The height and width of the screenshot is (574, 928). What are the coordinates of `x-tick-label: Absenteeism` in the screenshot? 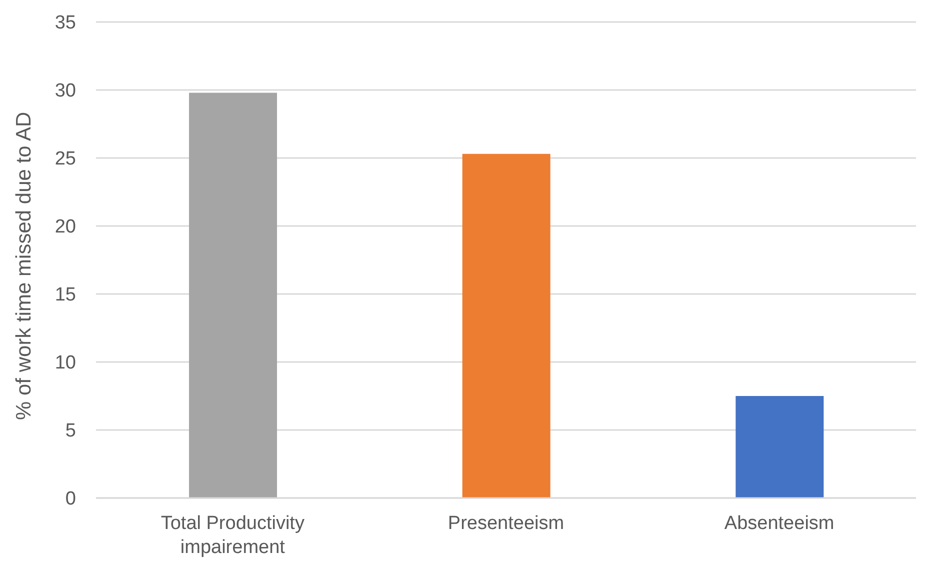 It's located at (779, 523).